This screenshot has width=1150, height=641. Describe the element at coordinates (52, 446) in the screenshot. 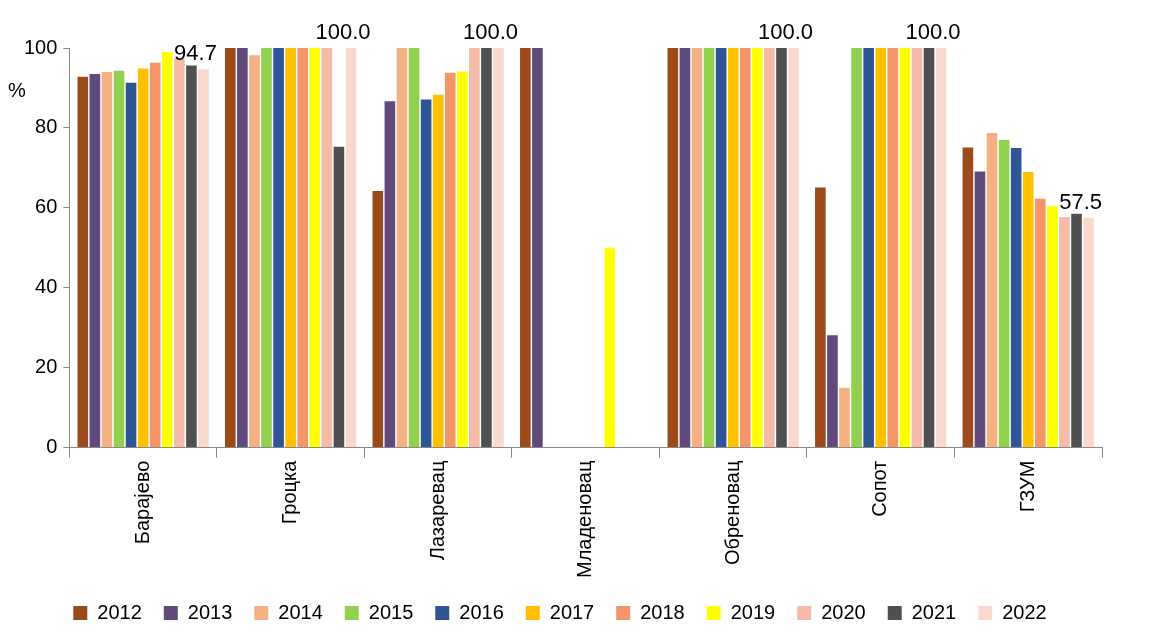

I see `y-tick-label: 0` at that location.